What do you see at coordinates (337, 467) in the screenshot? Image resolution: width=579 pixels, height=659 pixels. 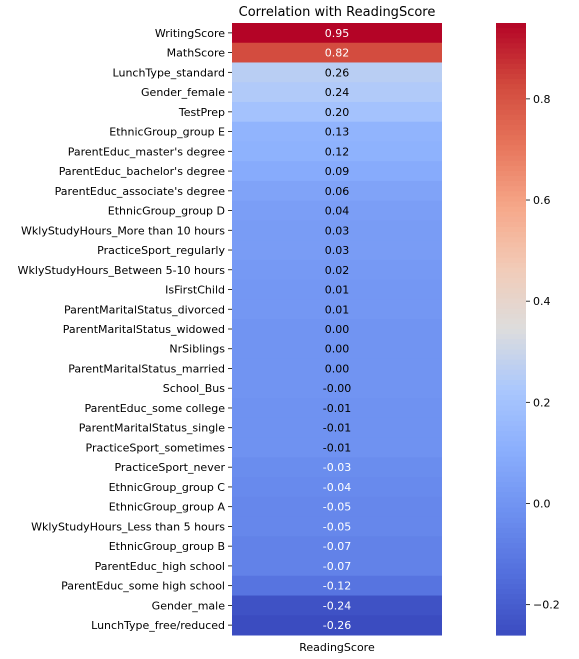 I see `cell-value-label: -0.03` at bounding box center [337, 467].